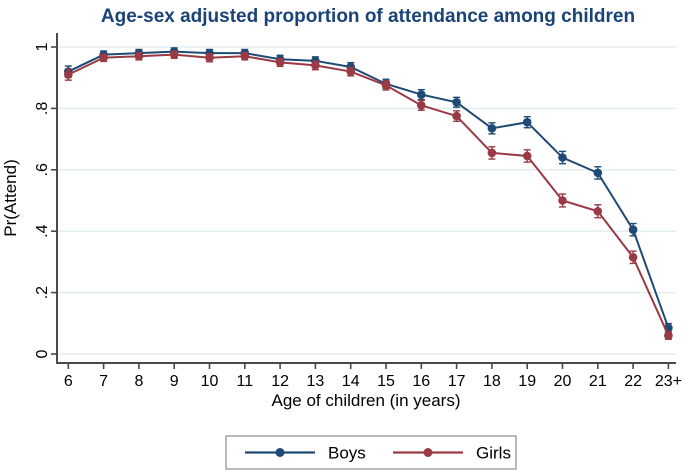  I want to click on x-tick-label: 13, so click(316, 381).